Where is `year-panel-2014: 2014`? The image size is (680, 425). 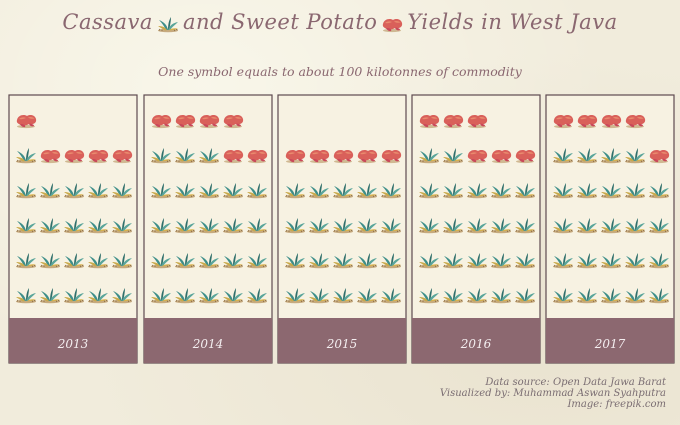 year-panel-2014: 2014 is located at coordinates (208, 229).